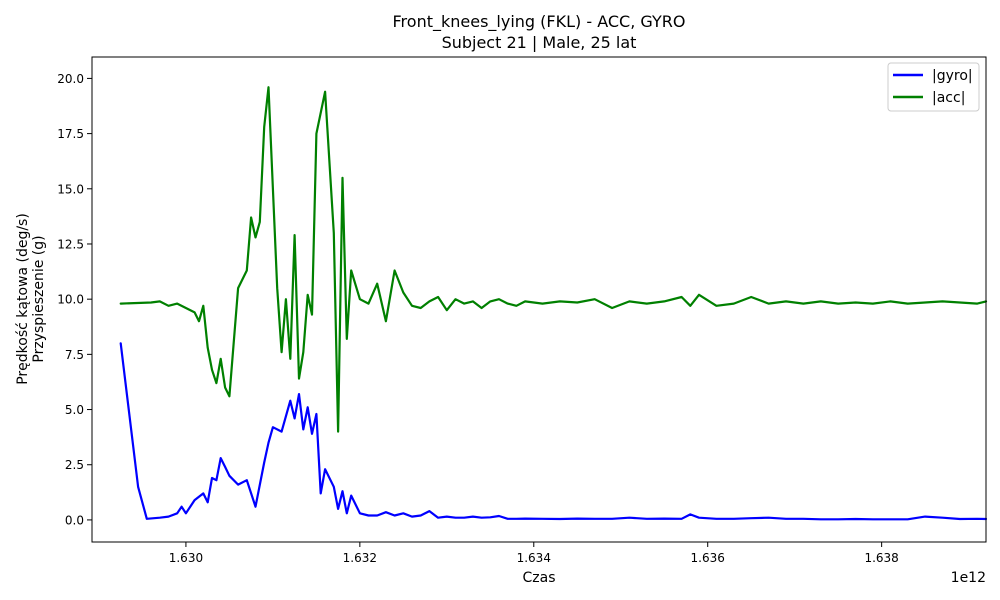 The width and height of the screenshot is (1000, 600). I want to click on legend: |gyro| |acc|, so click(933, 87).